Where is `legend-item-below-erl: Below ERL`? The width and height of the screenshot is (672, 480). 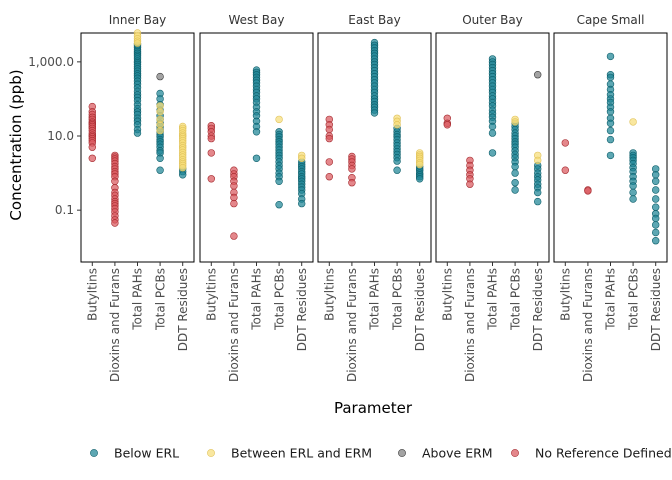 legend-item-below-erl: Below ERL is located at coordinates (134, 453).